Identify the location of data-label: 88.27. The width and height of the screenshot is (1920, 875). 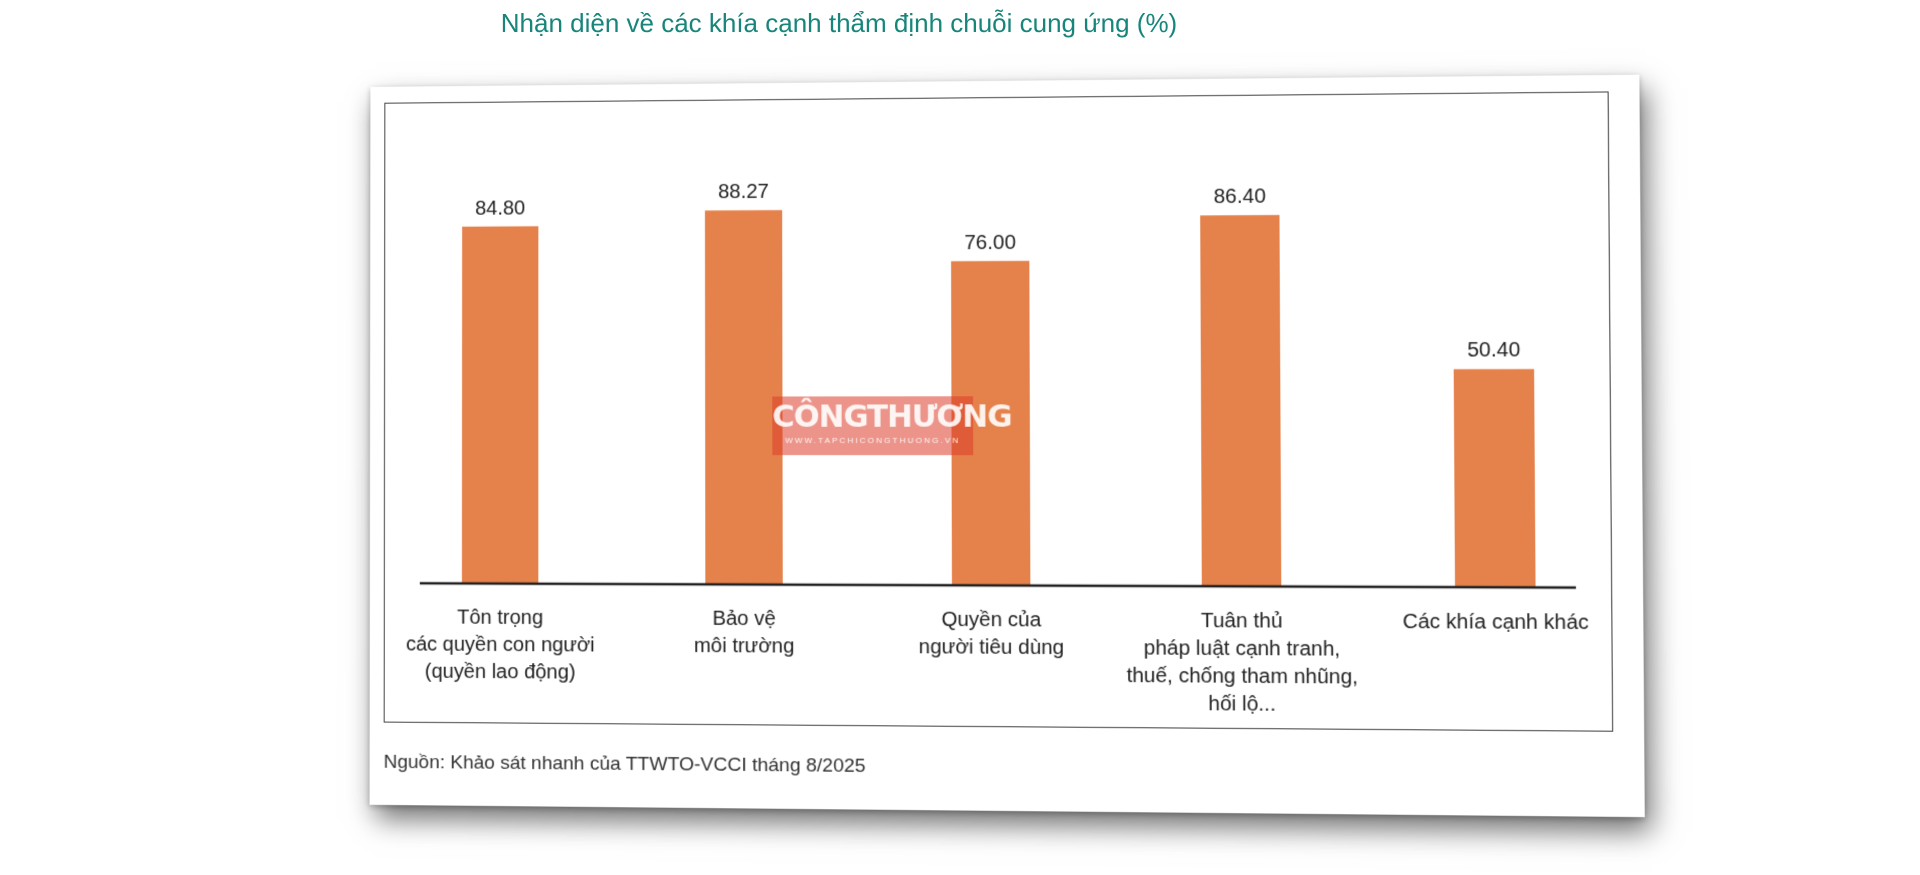
(743, 192).